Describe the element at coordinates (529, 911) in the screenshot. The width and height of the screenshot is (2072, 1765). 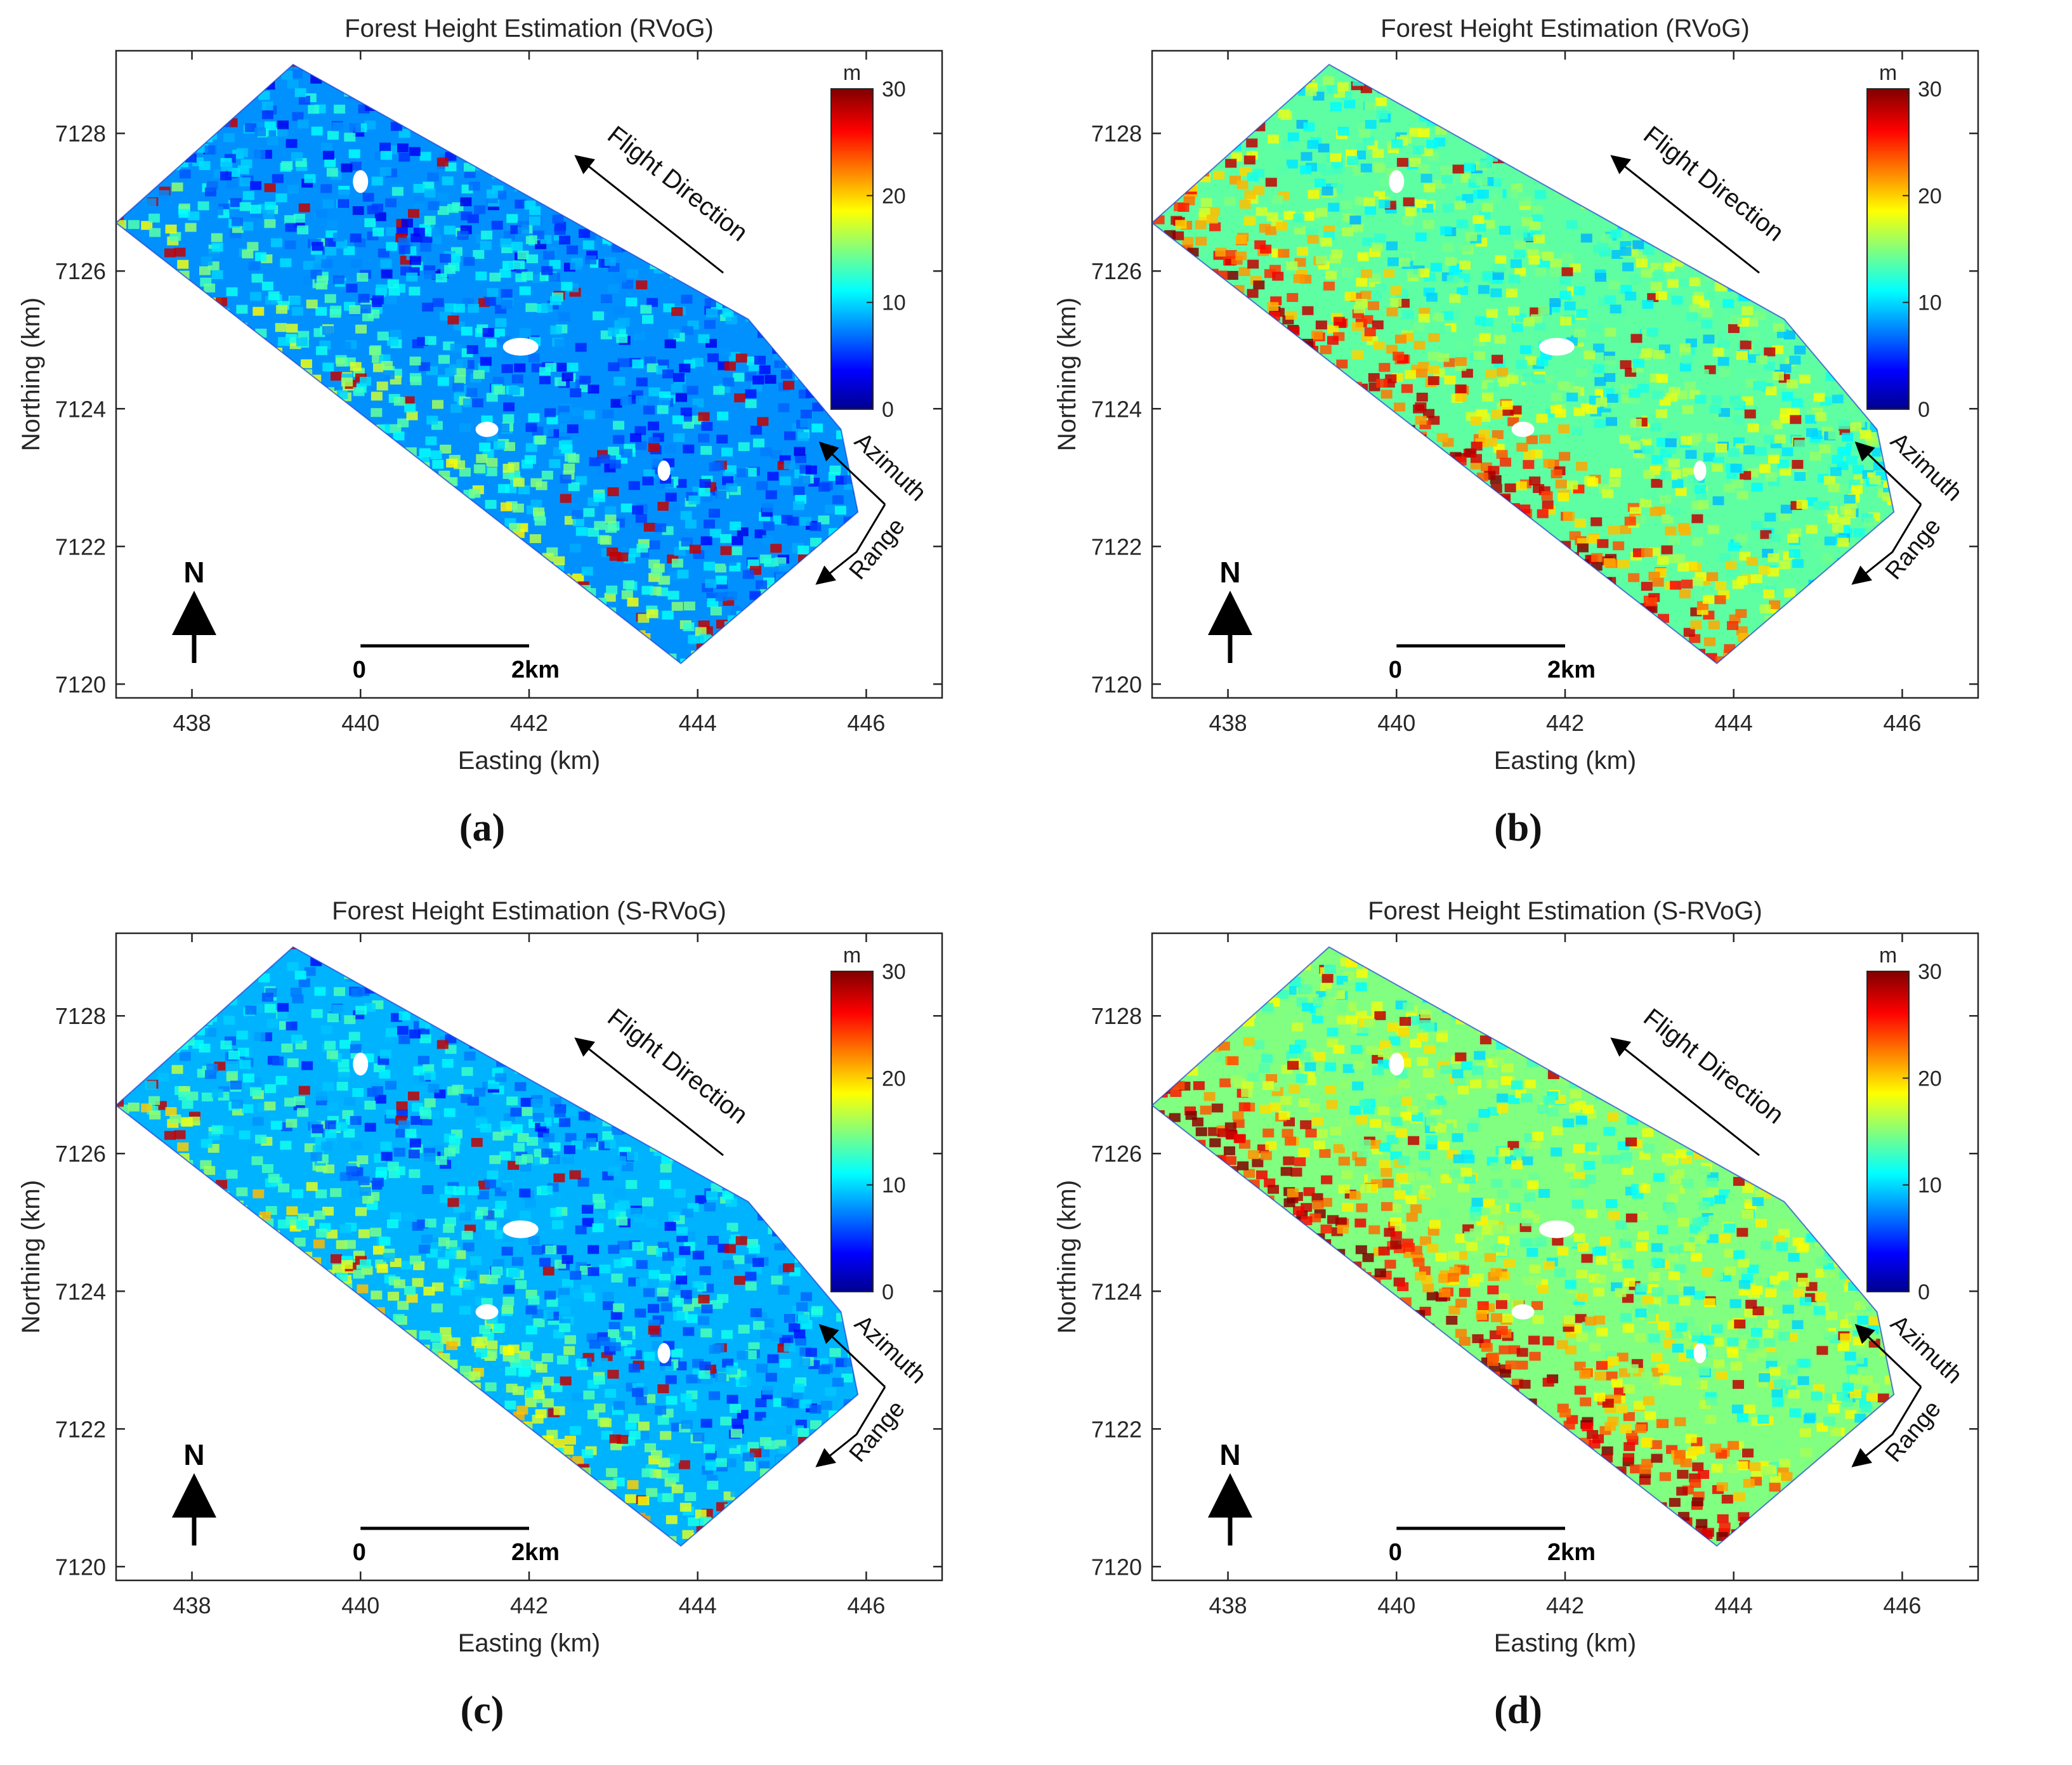
I see `plot-title: Forest Height Estimation (S-RVoG)` at that location.